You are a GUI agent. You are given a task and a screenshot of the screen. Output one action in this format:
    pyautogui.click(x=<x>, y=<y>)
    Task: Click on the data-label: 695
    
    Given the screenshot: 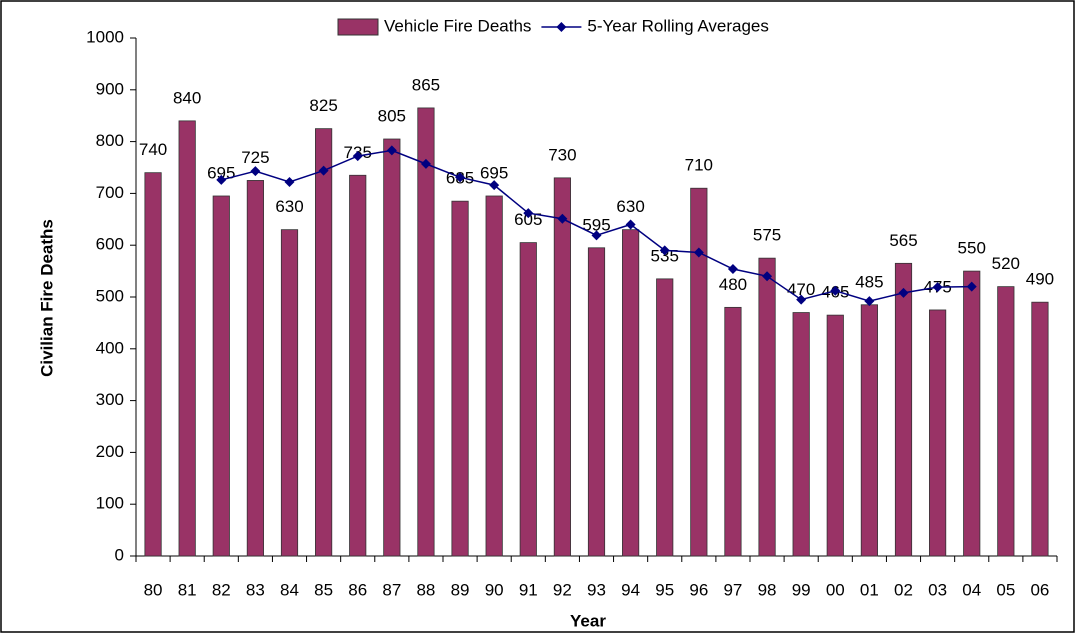 What is the action you would take?
    pyautogui.click(x=494, y=172)
    